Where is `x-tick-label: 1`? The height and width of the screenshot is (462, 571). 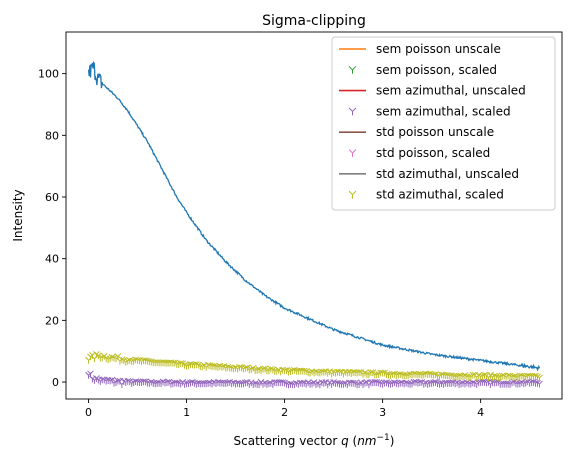 x-tick-label: 1 is located at coordinates (186, 412).